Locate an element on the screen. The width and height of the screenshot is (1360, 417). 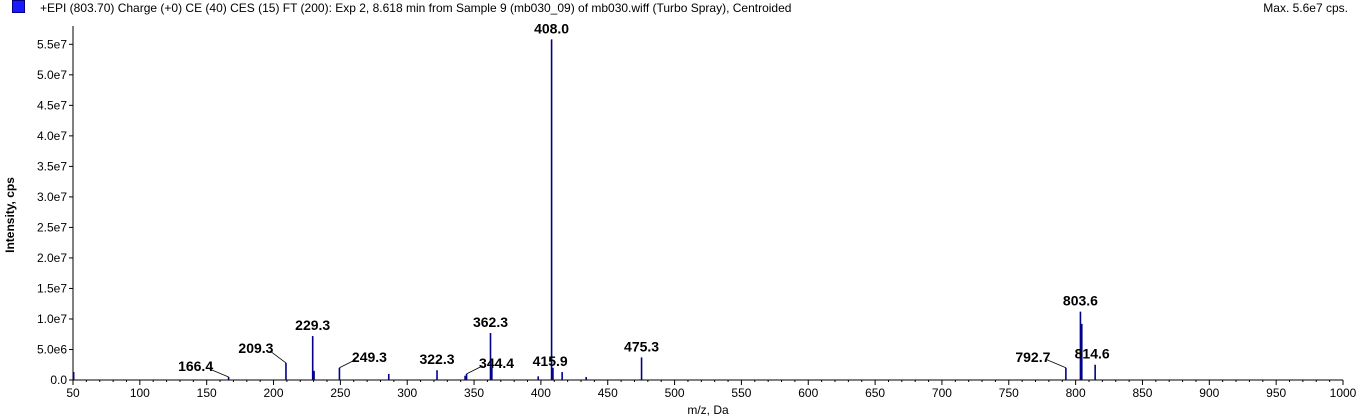
peak-label: 249.3 is located at coordinates (369, 357).